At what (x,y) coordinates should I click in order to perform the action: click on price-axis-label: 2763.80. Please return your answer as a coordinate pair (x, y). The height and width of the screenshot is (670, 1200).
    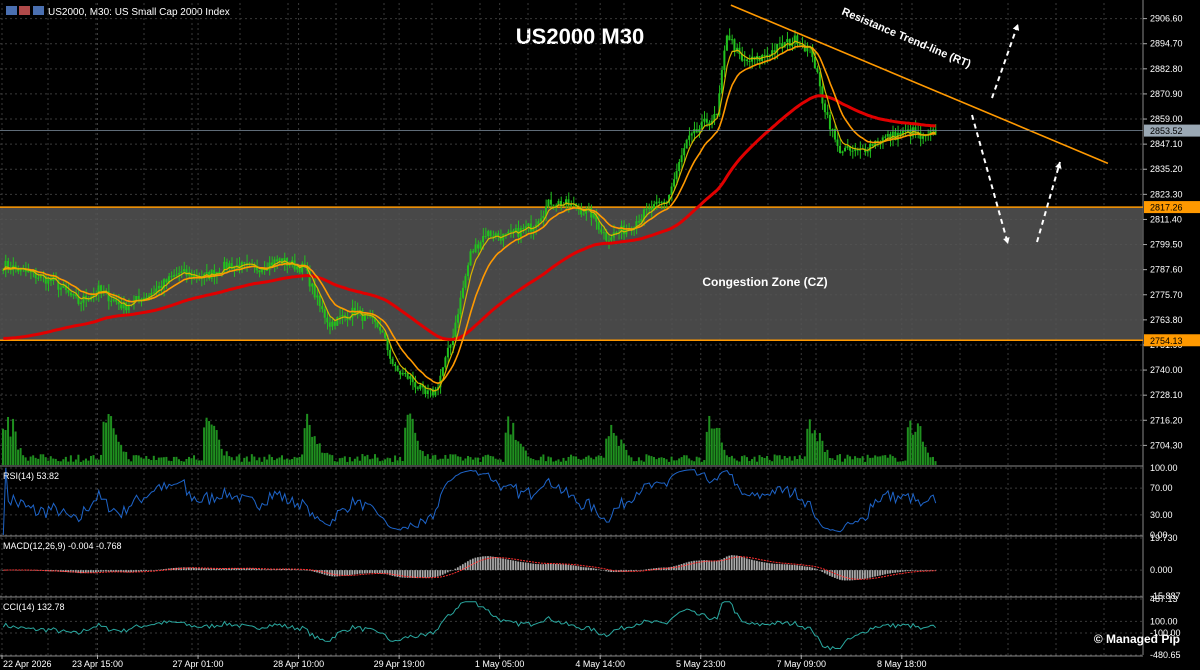
    Looking at the image, I should click on (1166, 320).